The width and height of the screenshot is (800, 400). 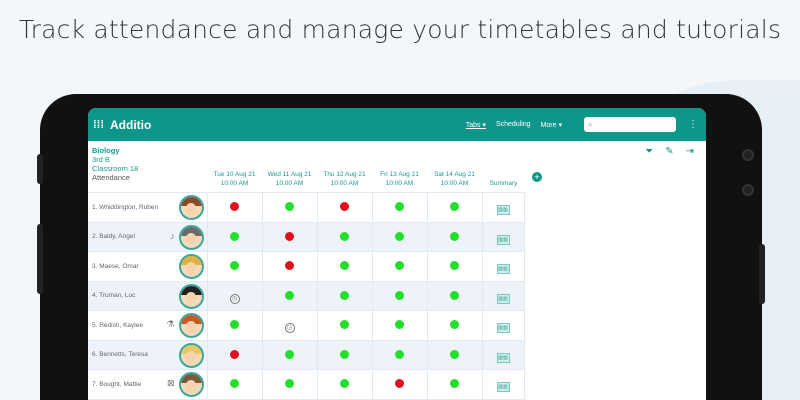 What do you see at coordinates (113, 237) in the screenshot?
I see `student-name: 2. Baldy, Angel` at bounding box center [113, 237].